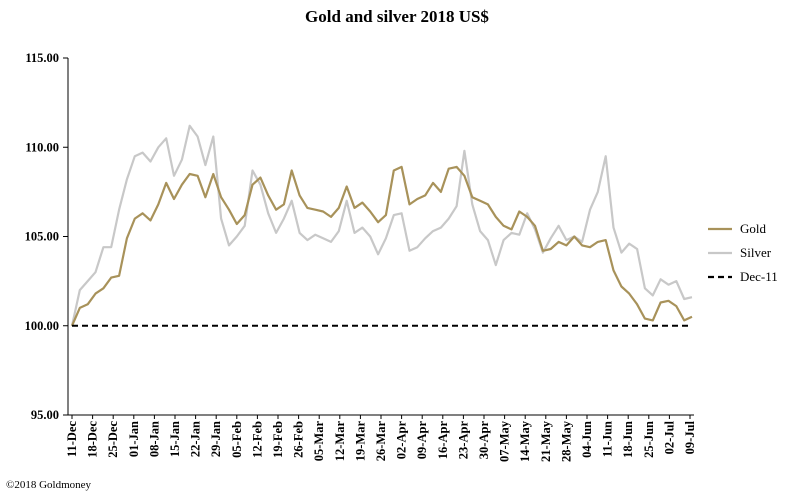 This screenshot has width=794, height=501. Describe the element at coordinates (237, 439) in the screenshot. I see `x-tick-label: 05-Feb` at that location.